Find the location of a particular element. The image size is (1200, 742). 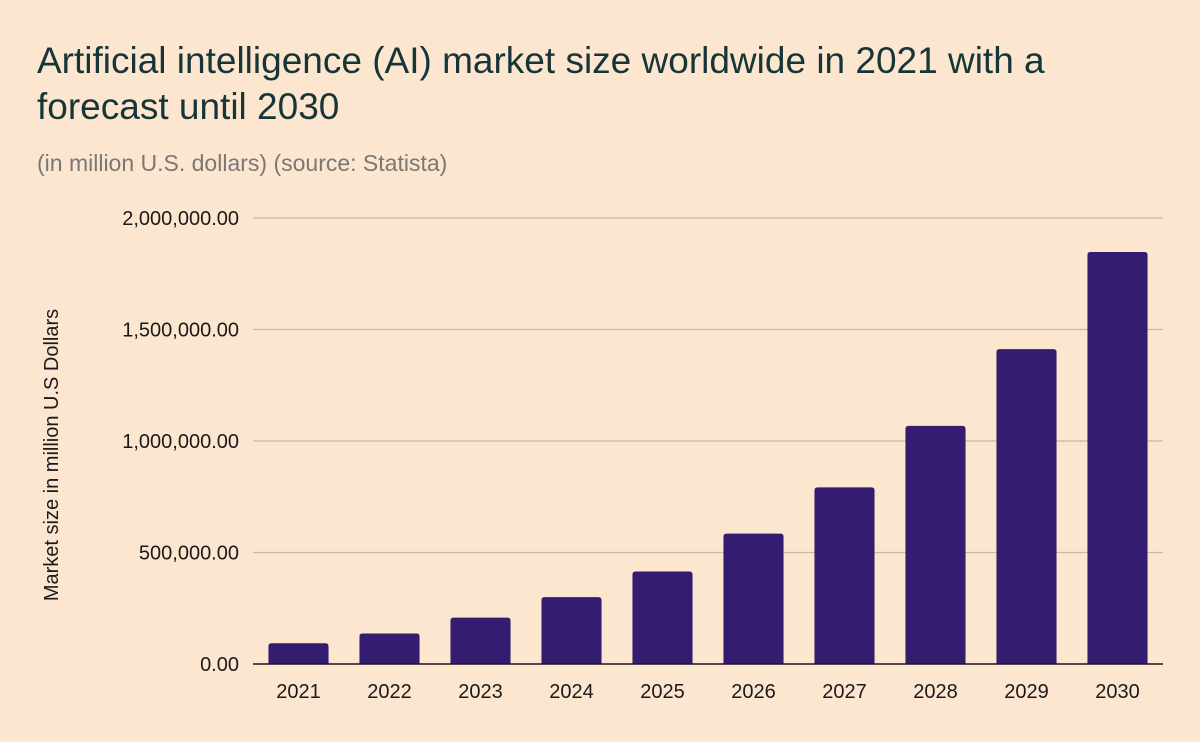

x-tick-label: 2023 is located at coordinates (480, 692).